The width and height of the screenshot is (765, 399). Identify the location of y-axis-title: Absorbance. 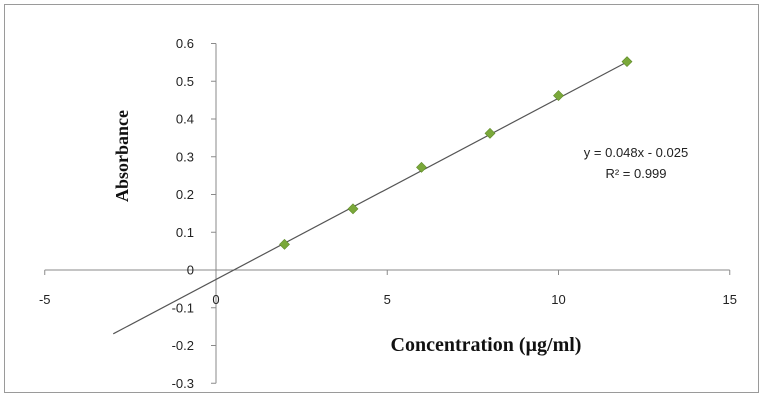
(122, 156).